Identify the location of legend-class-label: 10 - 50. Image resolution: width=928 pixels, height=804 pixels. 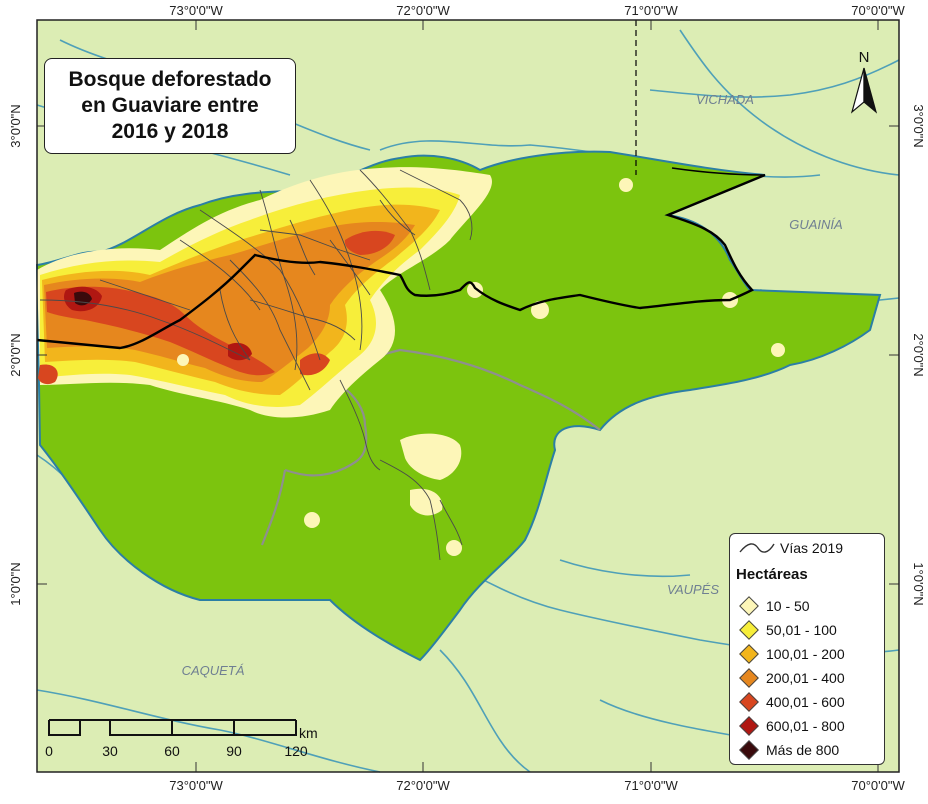
(788, 606).